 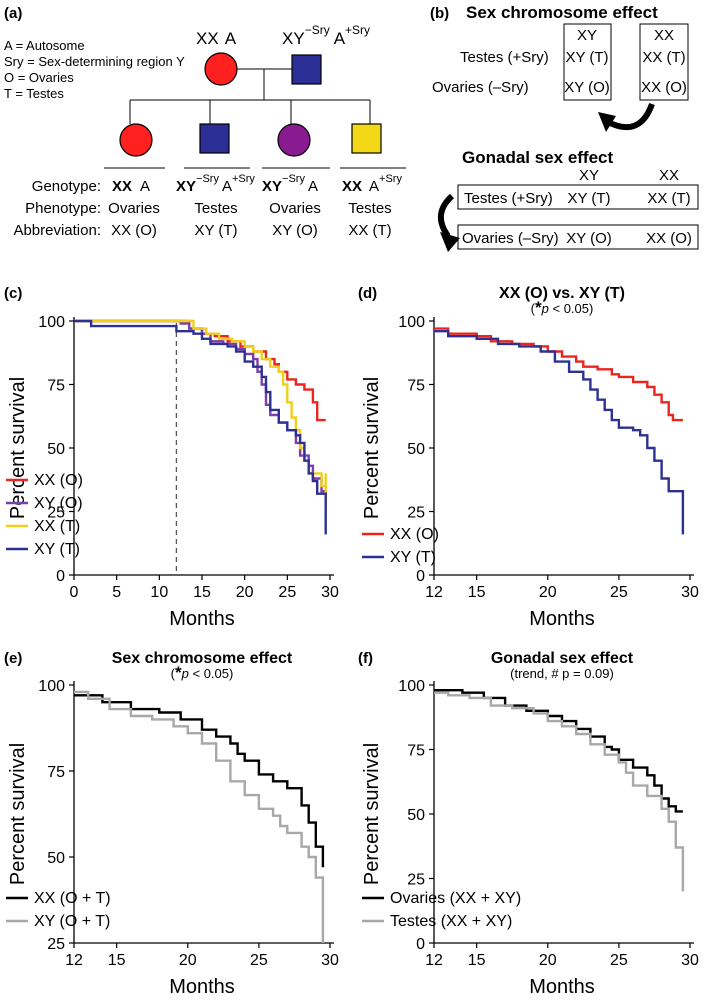 I want to click on y-tick-label-c: 0, so click(x=60, y=576).